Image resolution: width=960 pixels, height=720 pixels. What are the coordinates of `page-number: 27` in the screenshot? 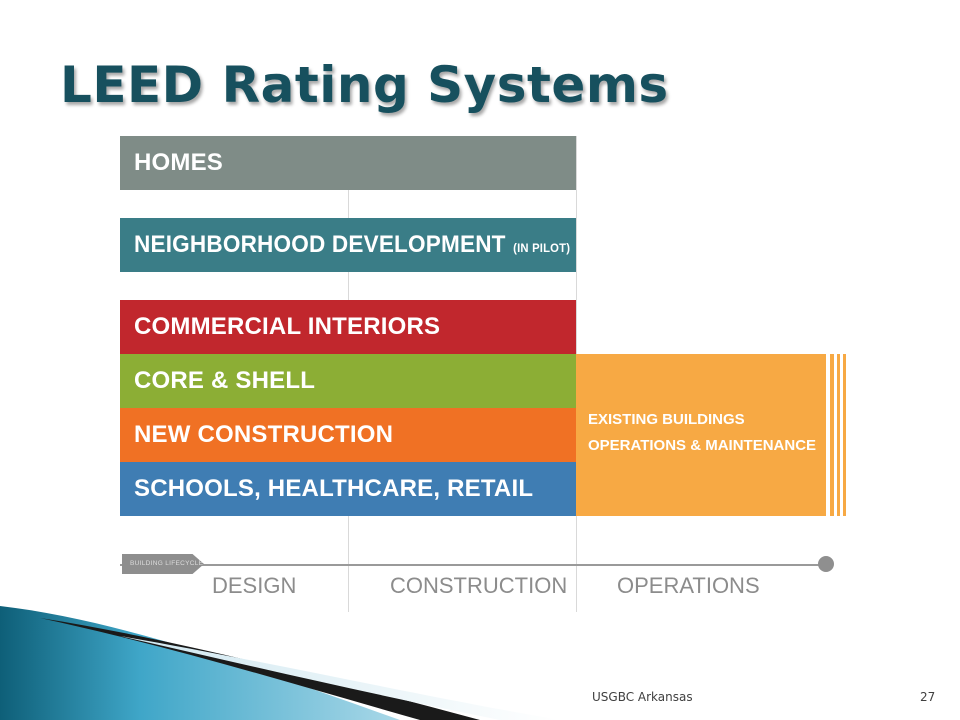 It's located at (928, 697).